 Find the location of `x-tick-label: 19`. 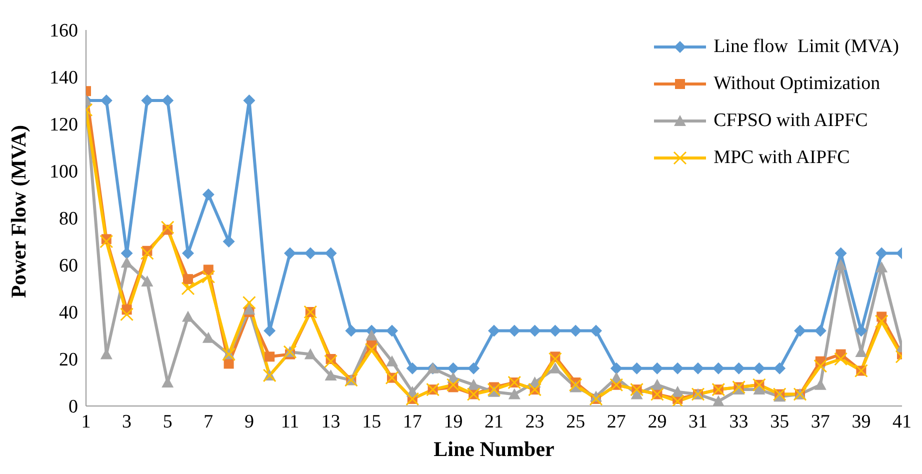

x-tick-label: 19 is located at coordinates (453, 421).